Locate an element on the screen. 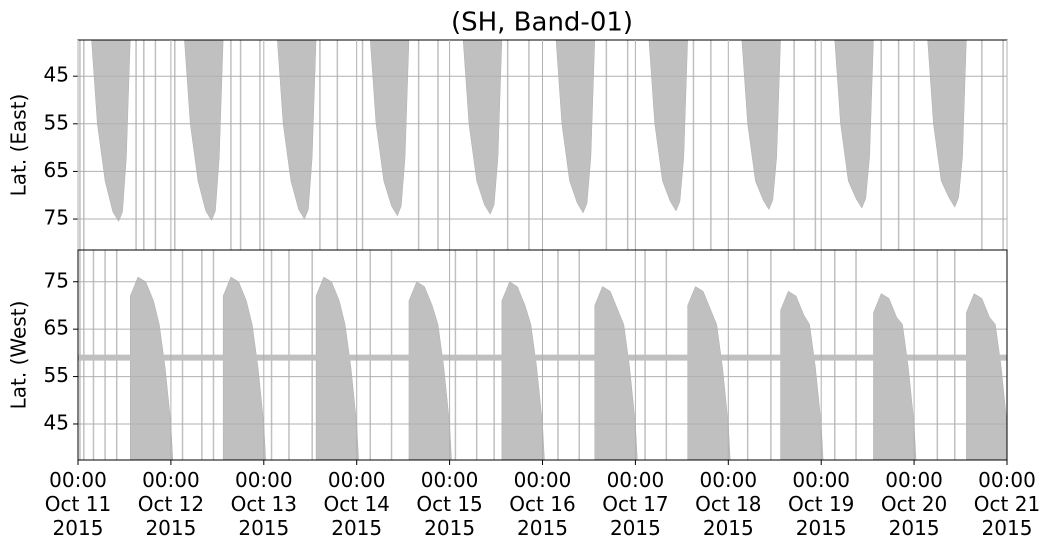 This screenshot has height=560, width=1053. y-axis-label: Lat. (East) is located at coordinates (19, 145).